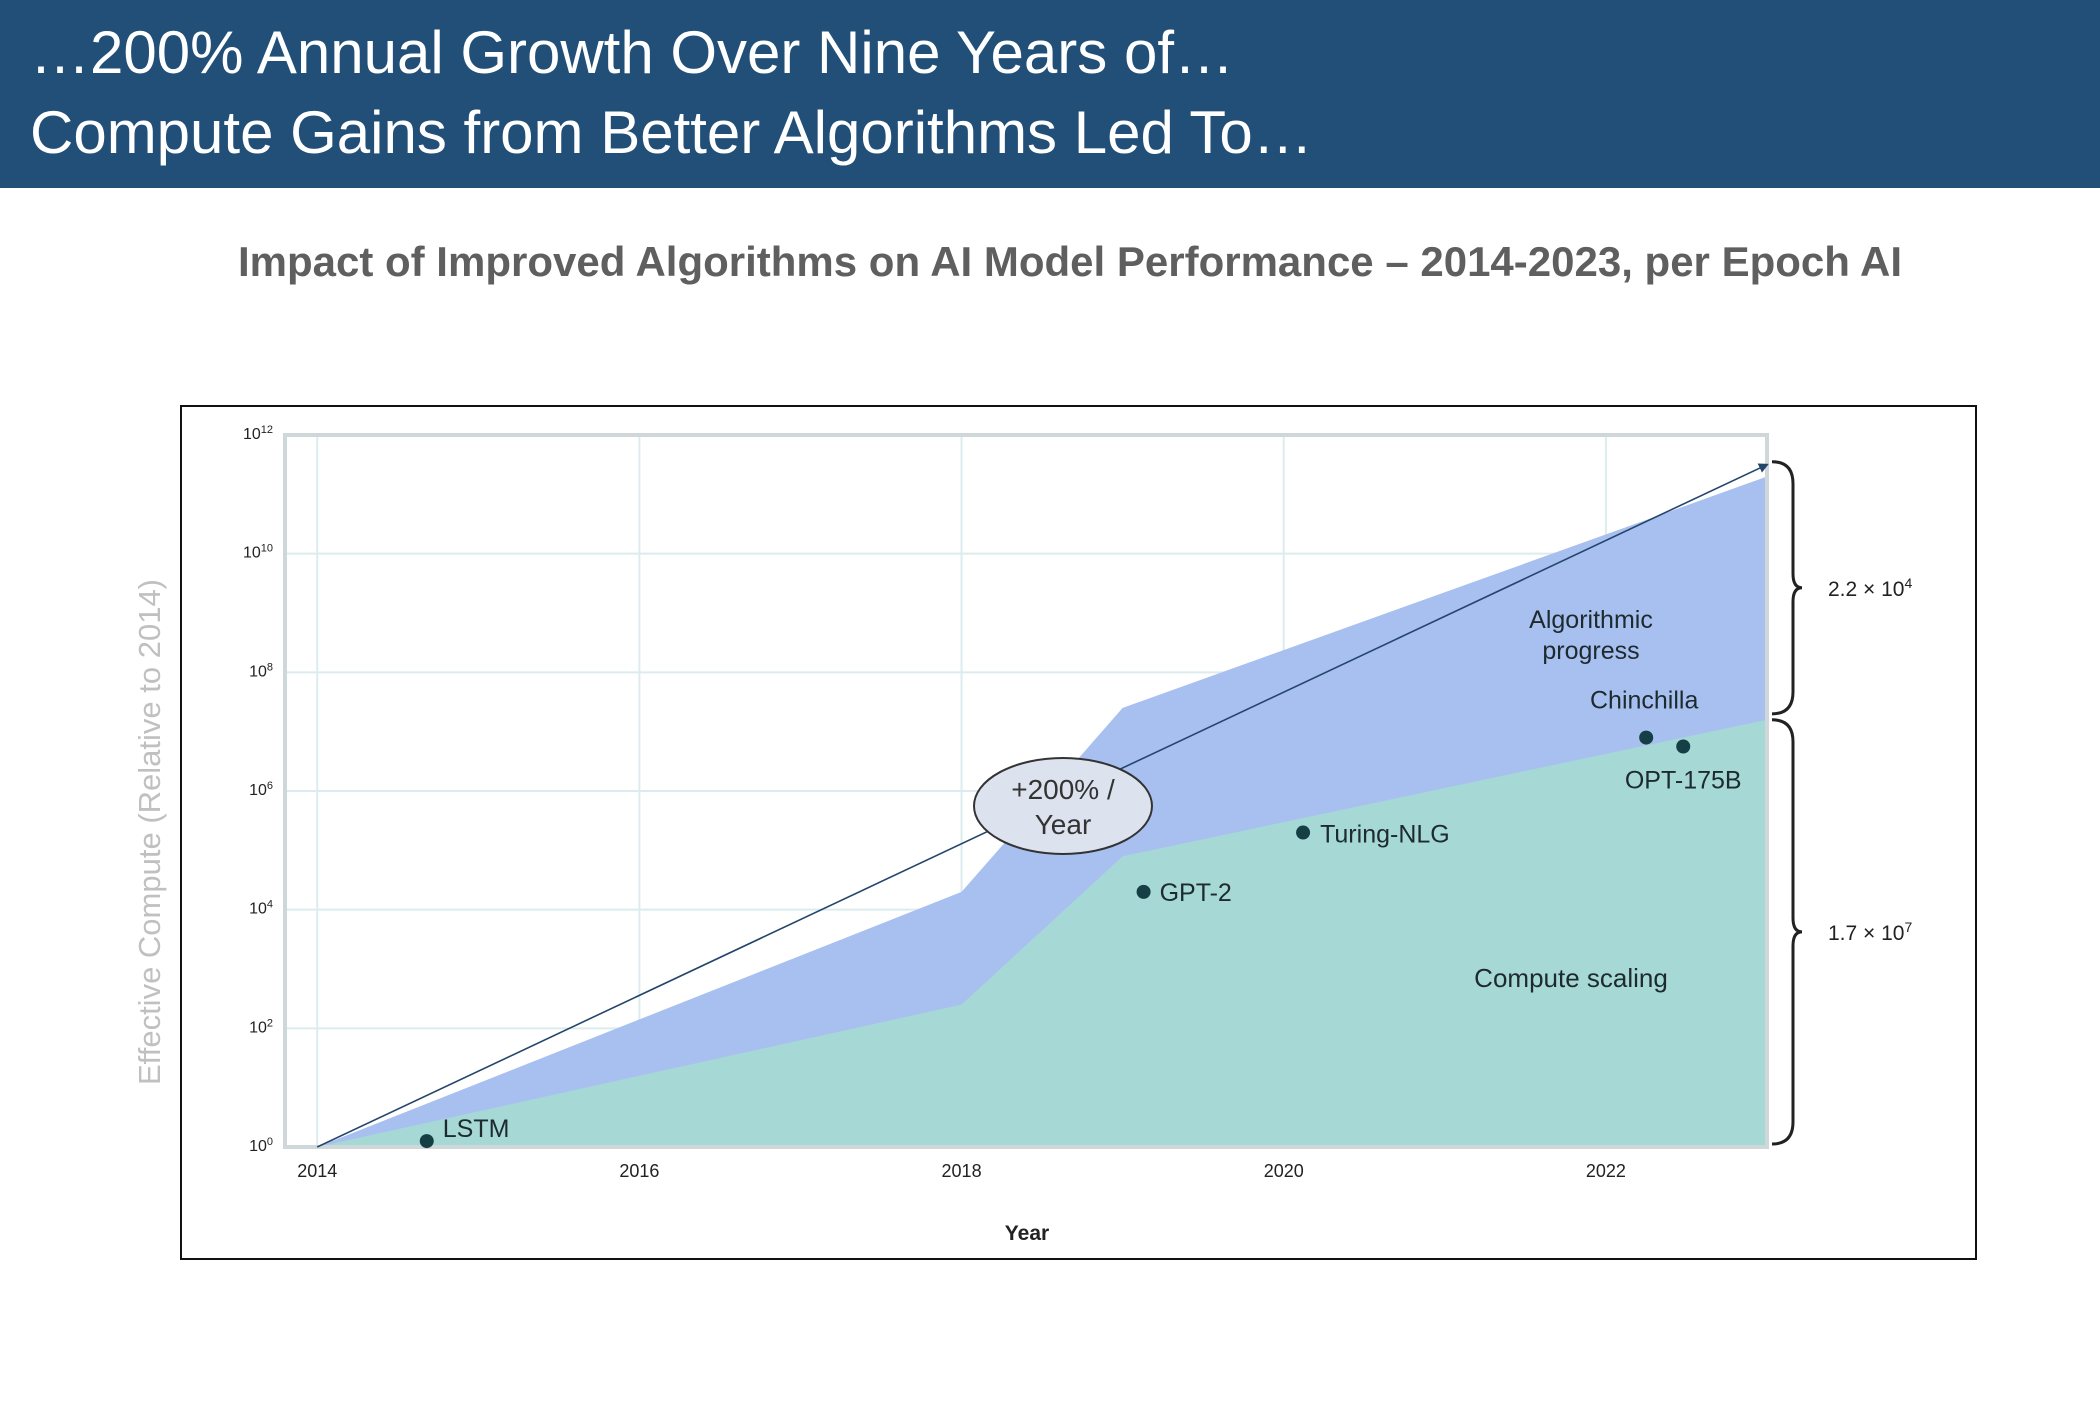  I want to click on upper-bracket, so click(1787, 588).